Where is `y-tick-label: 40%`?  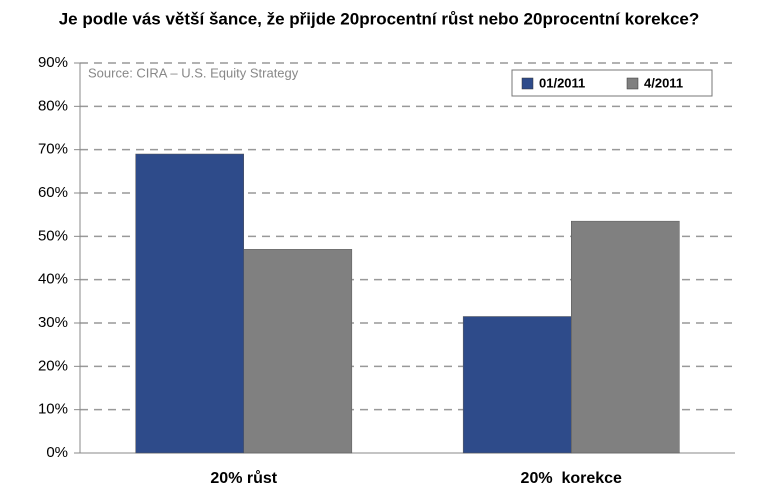
y-tick-label: 40% is located at coordinates (53, 279).